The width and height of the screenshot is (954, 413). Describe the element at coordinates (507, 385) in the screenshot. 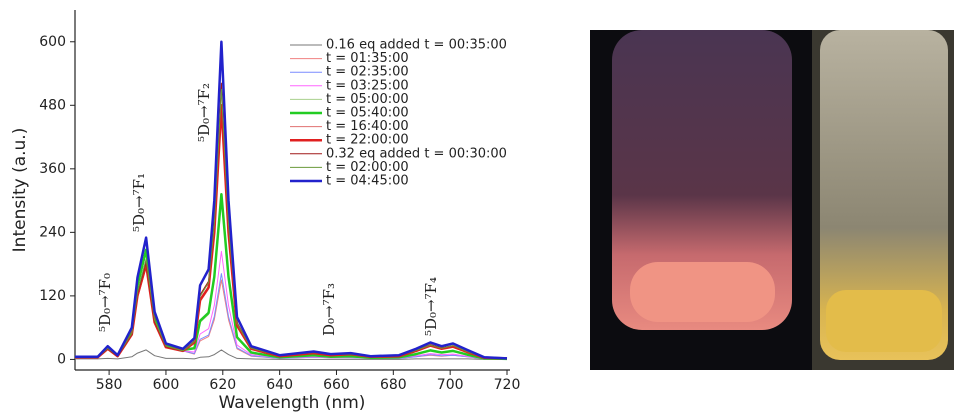

I see `x-tick-label: 720` at that location.